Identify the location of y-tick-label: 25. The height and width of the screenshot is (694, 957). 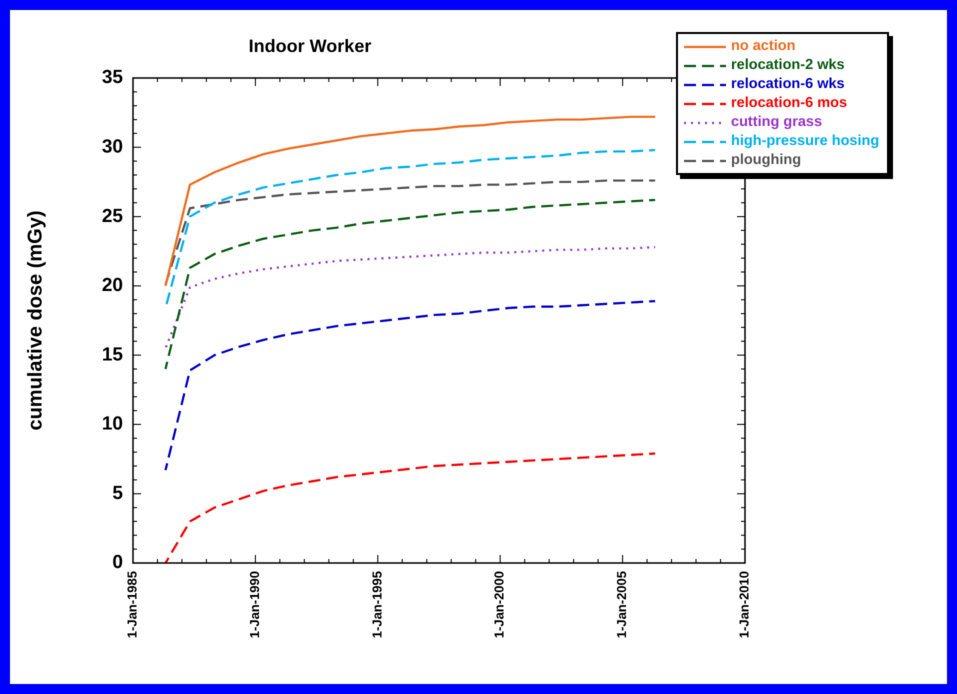
(113, 216).